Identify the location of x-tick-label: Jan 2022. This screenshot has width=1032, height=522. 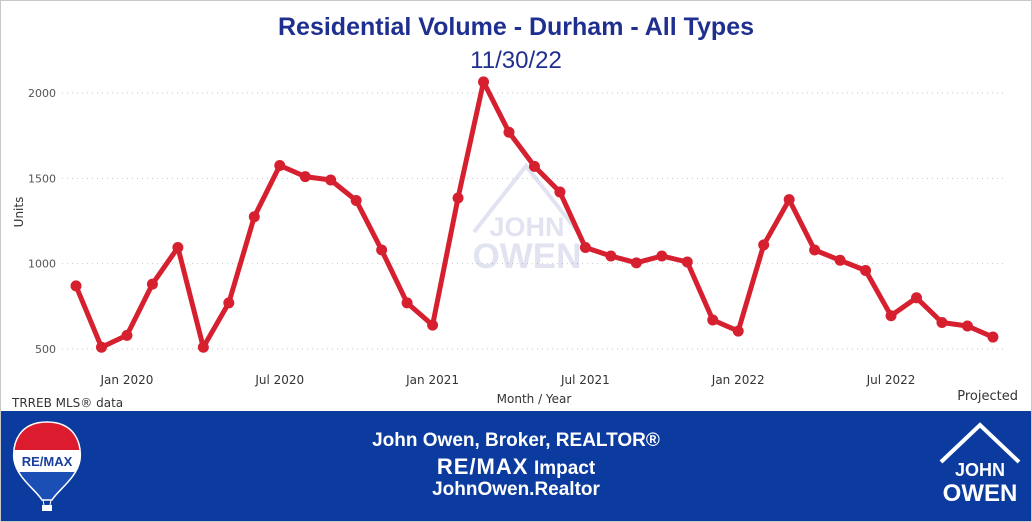
(738, 380).